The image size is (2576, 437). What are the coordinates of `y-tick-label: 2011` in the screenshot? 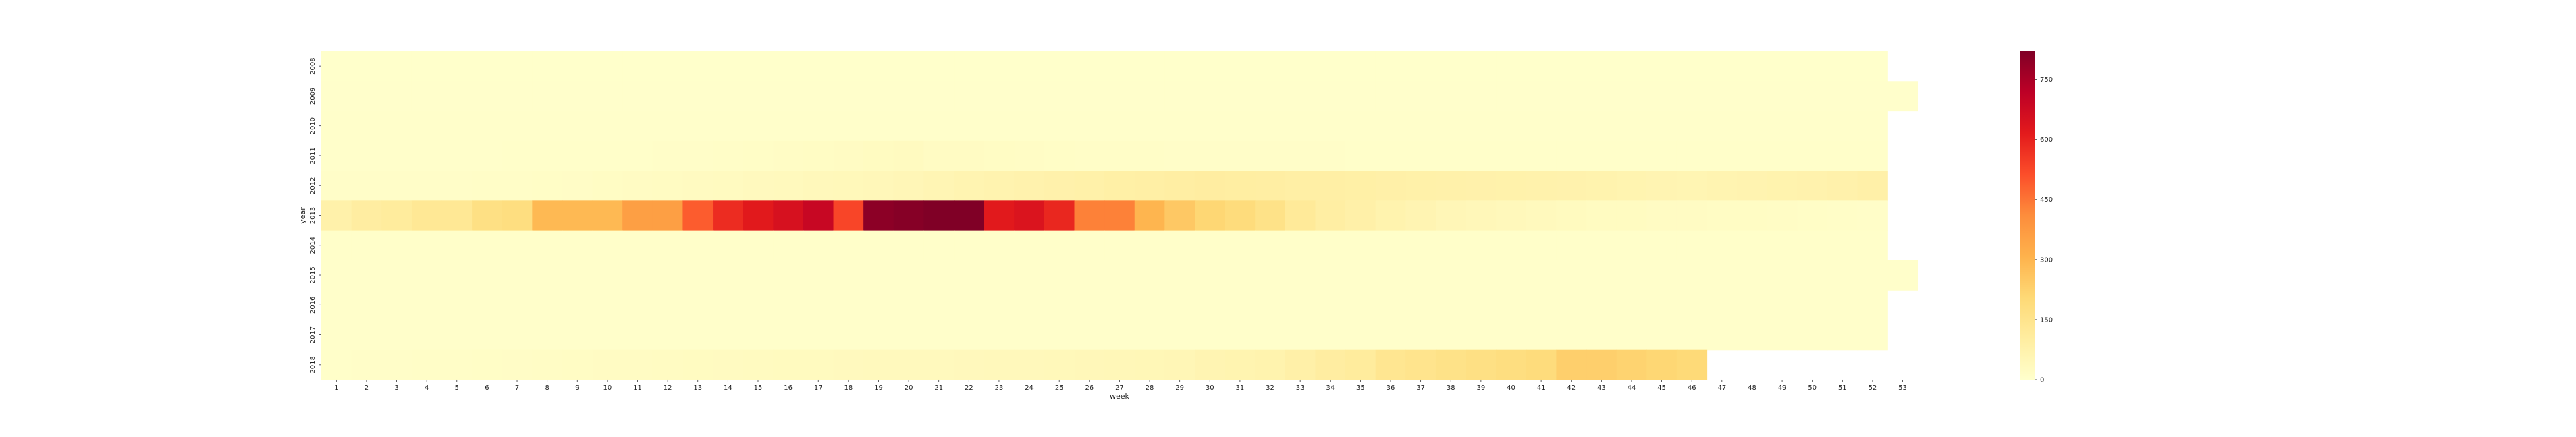 It's located at (313, 155).